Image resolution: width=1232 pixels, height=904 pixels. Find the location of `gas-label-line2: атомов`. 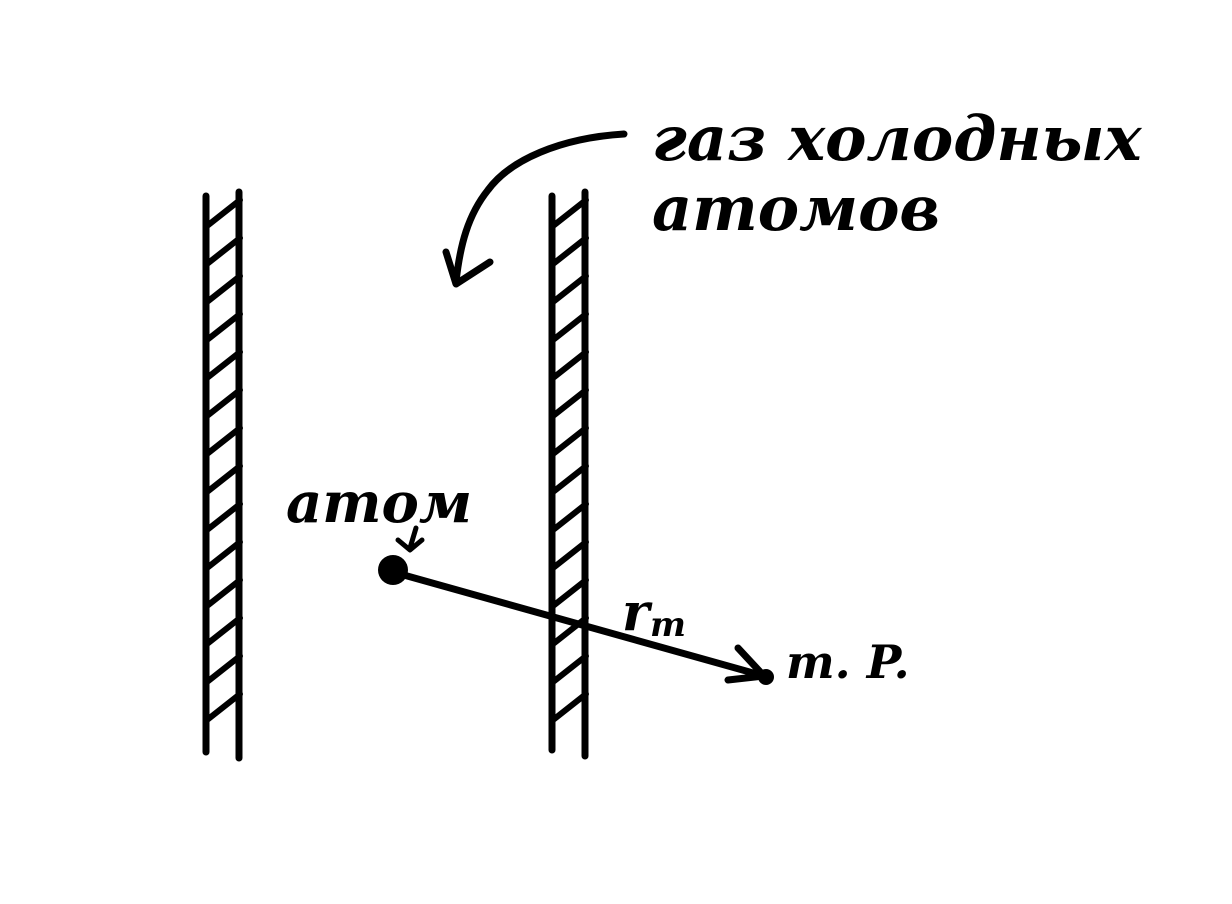

gas-label-line2: атомов is located at coordinates (796, 208).